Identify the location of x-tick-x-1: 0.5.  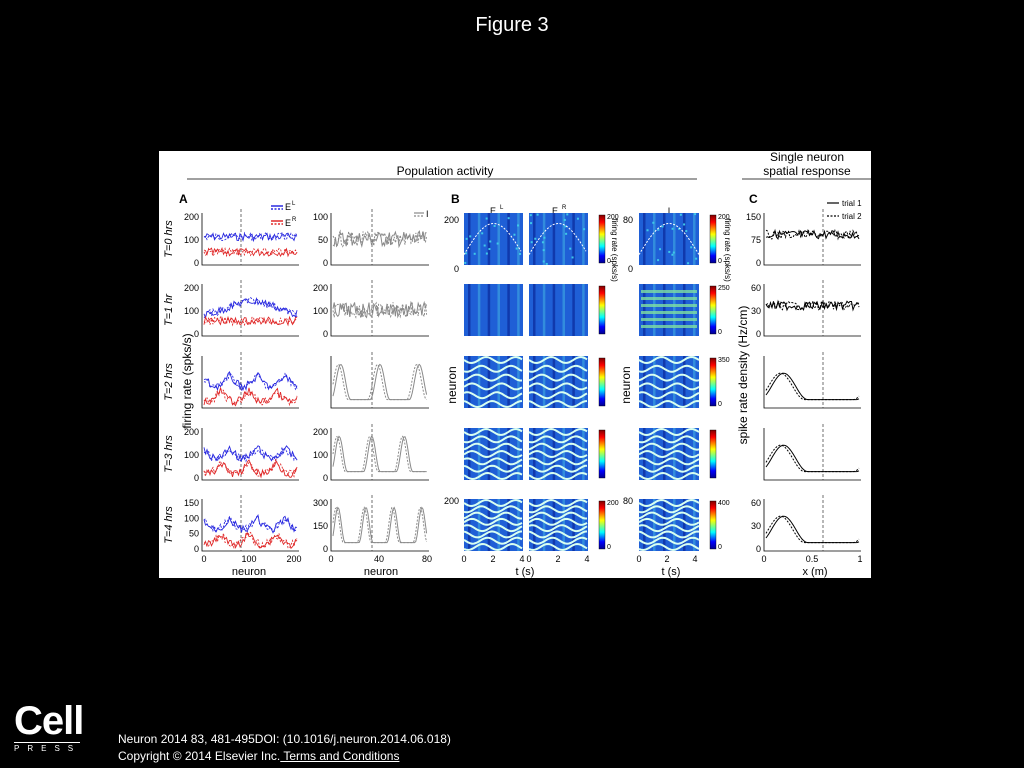
(812, 559).